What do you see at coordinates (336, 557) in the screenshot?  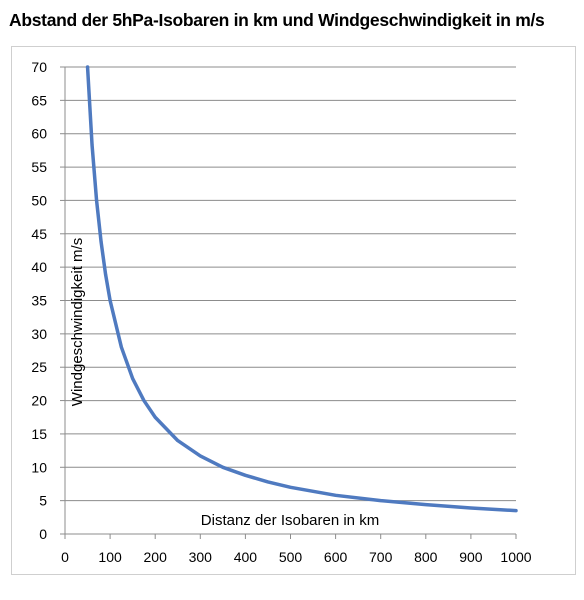 I see `x-tick-label: 600` at bounding box center [336, 557].